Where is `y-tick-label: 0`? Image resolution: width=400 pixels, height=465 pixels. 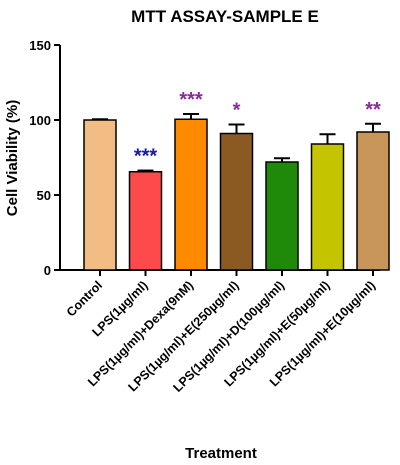 y-tick-label: 0 is located at coordinates (47, 270).